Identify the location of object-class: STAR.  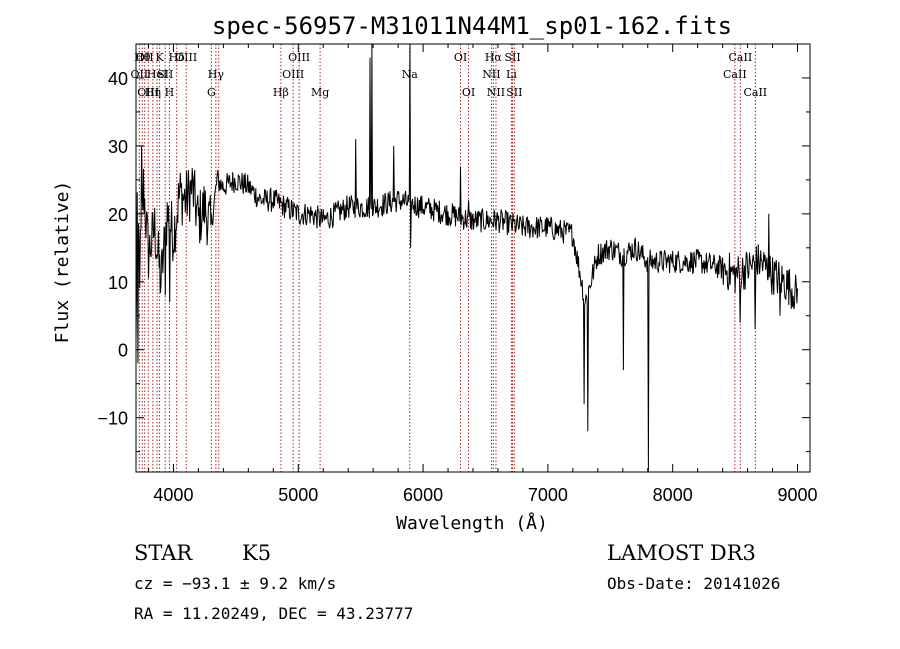
(163, 553).